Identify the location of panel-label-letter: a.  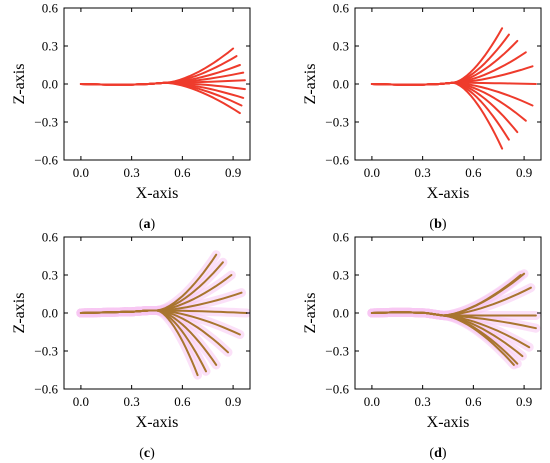
(147, 224).